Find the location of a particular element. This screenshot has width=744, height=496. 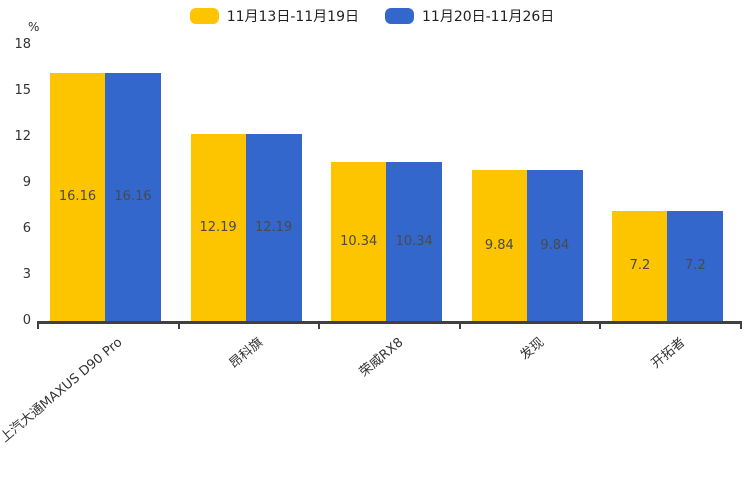

legend-swatch-week2 is located at coordinates (399, 16).